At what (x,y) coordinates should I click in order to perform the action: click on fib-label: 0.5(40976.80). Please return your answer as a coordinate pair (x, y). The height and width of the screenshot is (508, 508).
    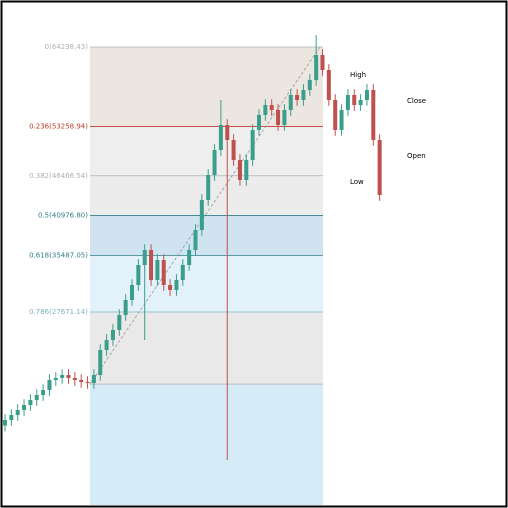
    Looking at the image, I should click on (63, 216).